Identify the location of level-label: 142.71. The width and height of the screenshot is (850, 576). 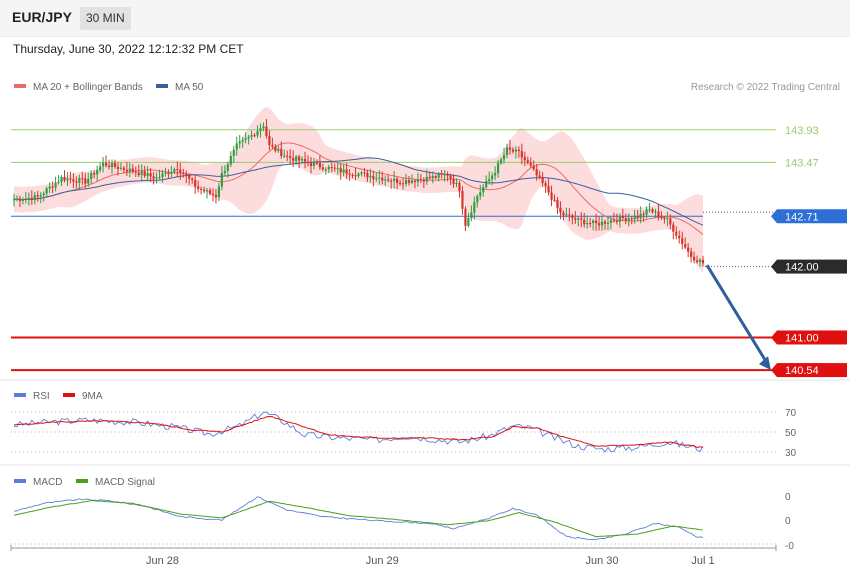
(802, 217).